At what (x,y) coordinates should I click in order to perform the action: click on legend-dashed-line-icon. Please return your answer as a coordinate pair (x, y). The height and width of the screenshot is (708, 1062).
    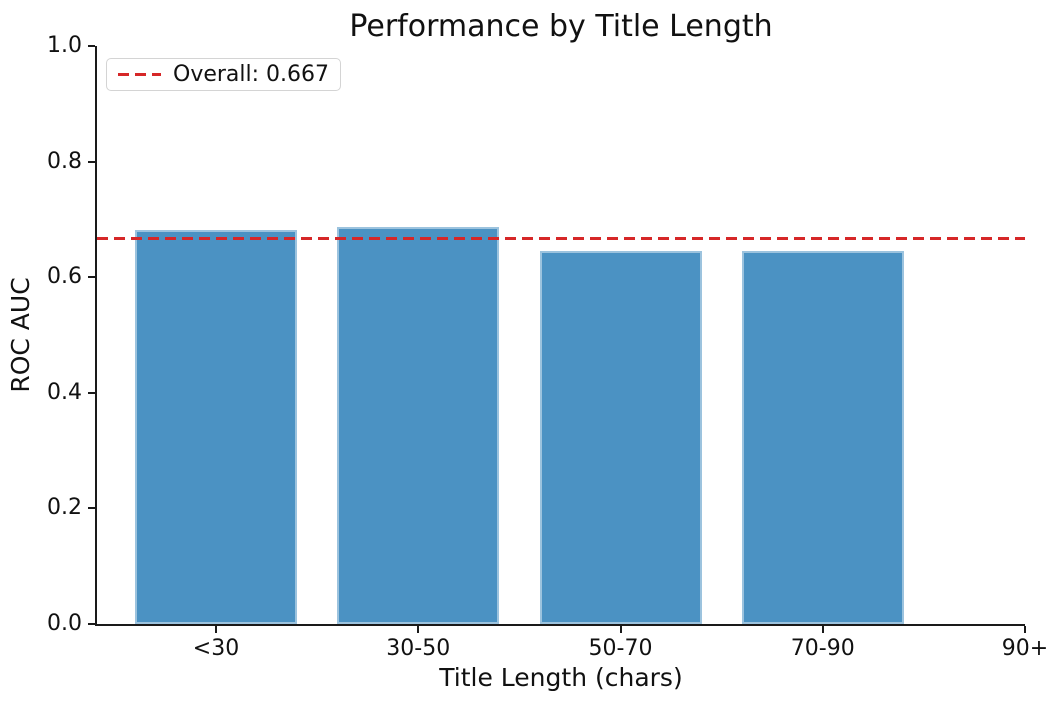
    Looking at the image, I should click on (139, 74).